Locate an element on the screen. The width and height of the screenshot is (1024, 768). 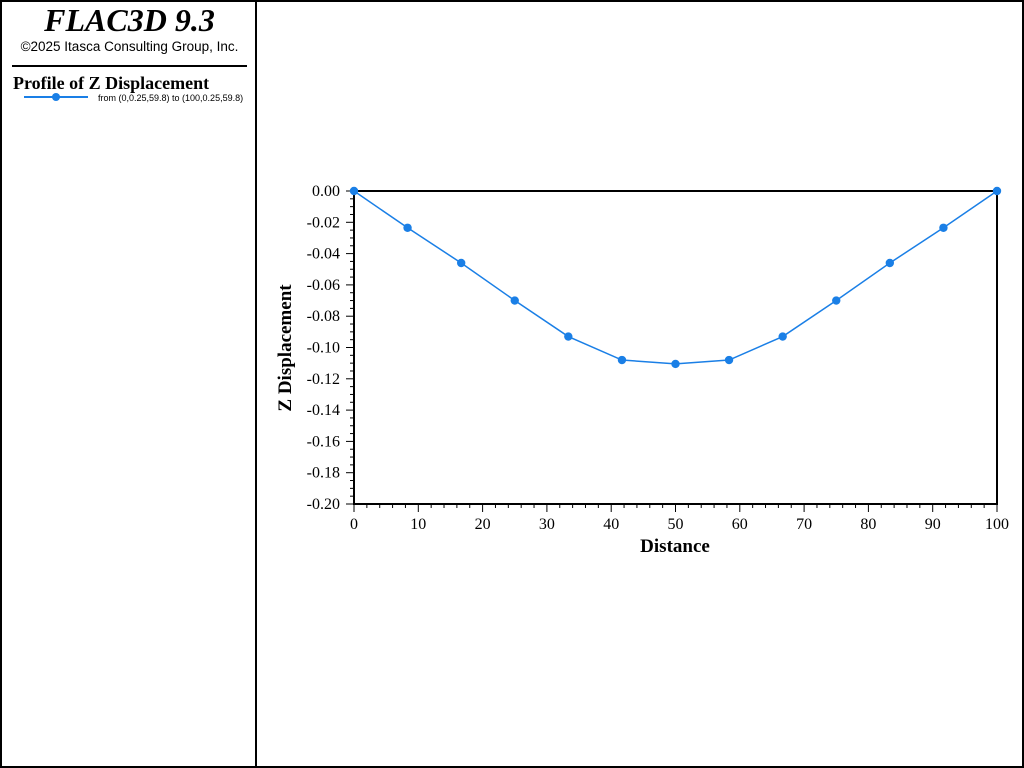
x-axis-title: Distance is located at coordinates (675, 546).